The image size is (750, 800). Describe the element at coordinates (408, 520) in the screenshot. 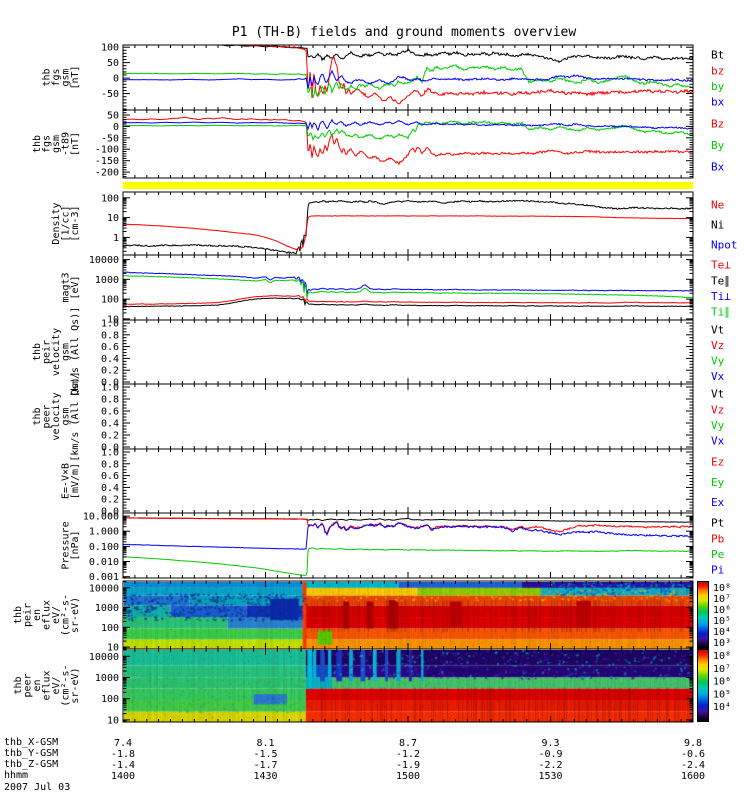

I see `series-Pt` at that location.